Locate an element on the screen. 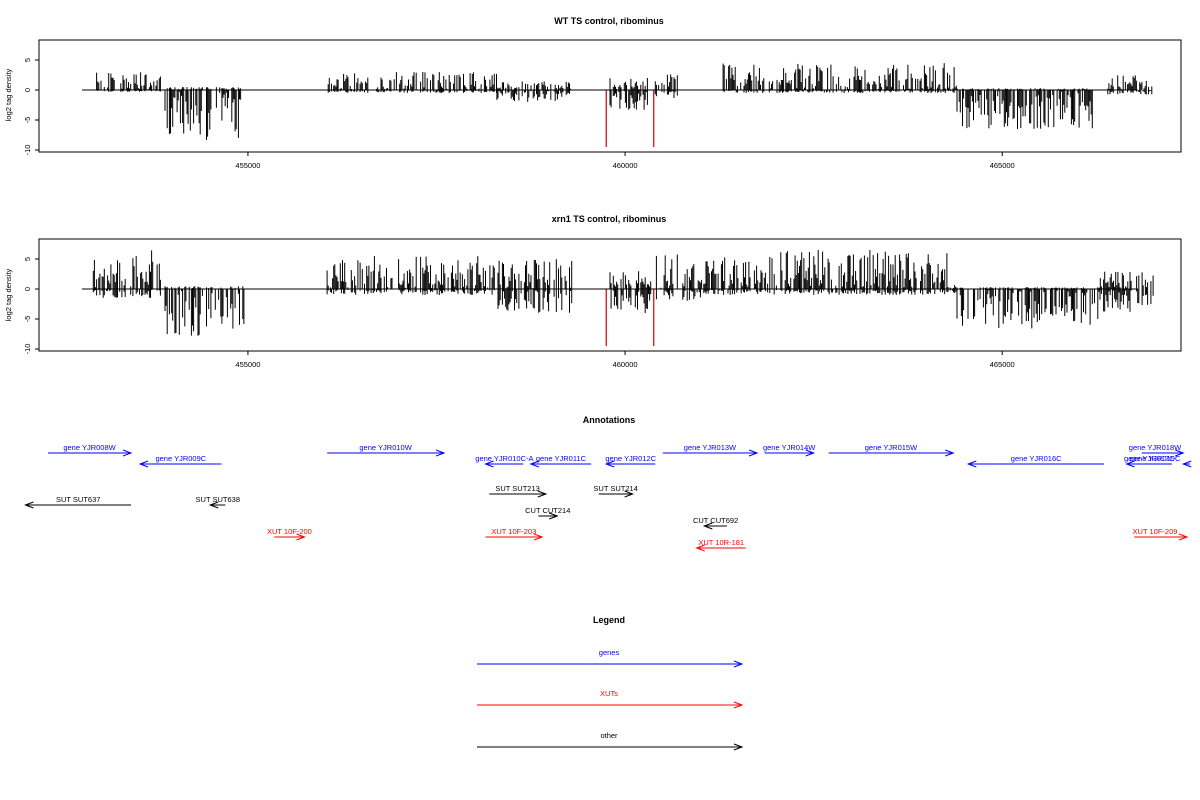  annotation-feature: SUT SUT638 is located at coordinates (218, 502).